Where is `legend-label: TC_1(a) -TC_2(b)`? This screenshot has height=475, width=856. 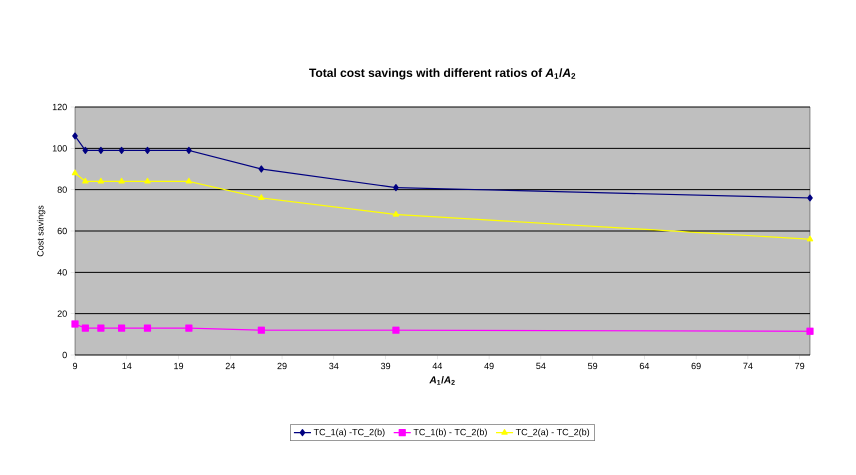
legend-label: TC_1(a) -TC_2(b) is located at coordinates (349, 433).